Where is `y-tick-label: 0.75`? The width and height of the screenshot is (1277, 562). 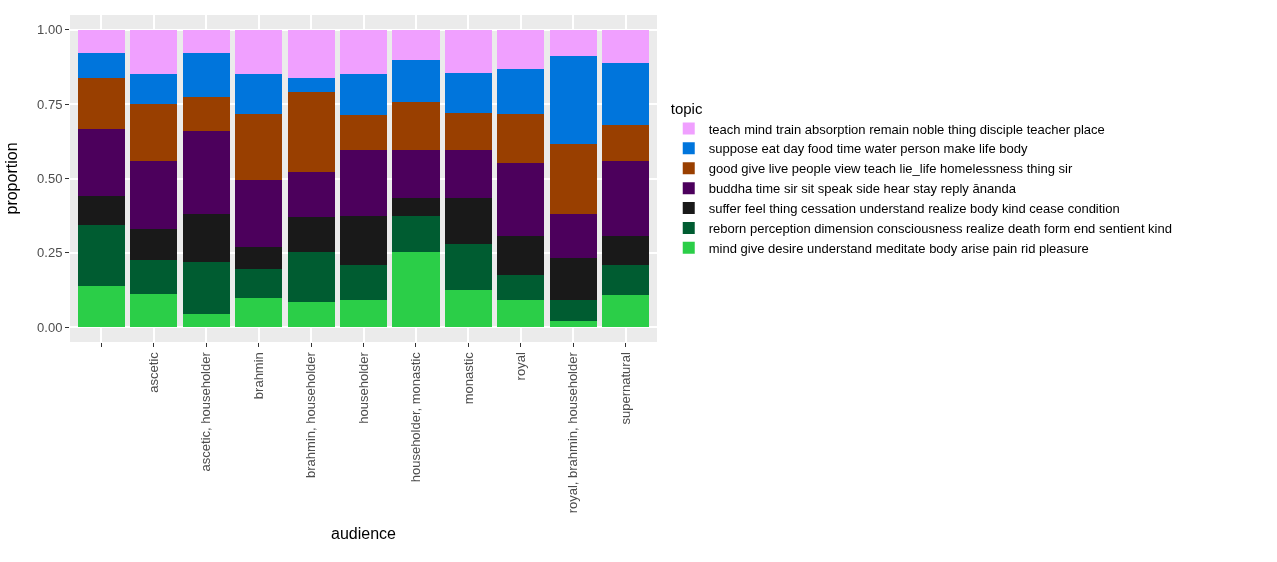
y-tick-label: 0.75 is located at coordinates (50, 104).